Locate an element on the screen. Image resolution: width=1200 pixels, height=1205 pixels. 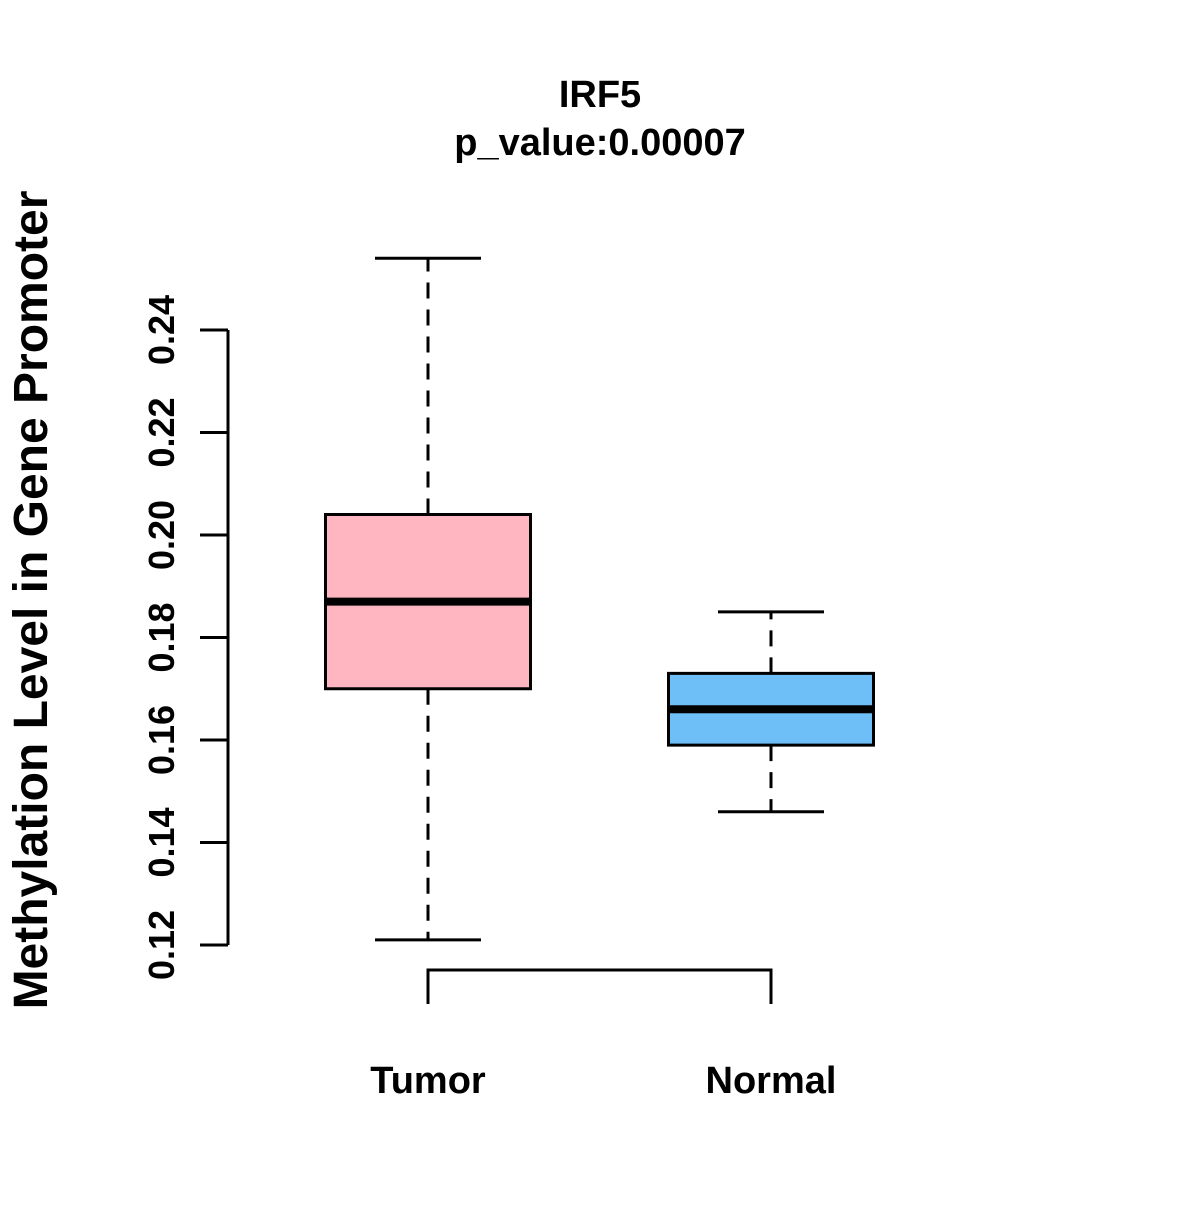
category-labels: Tumor Normal is located at coordinates (603, 1081).